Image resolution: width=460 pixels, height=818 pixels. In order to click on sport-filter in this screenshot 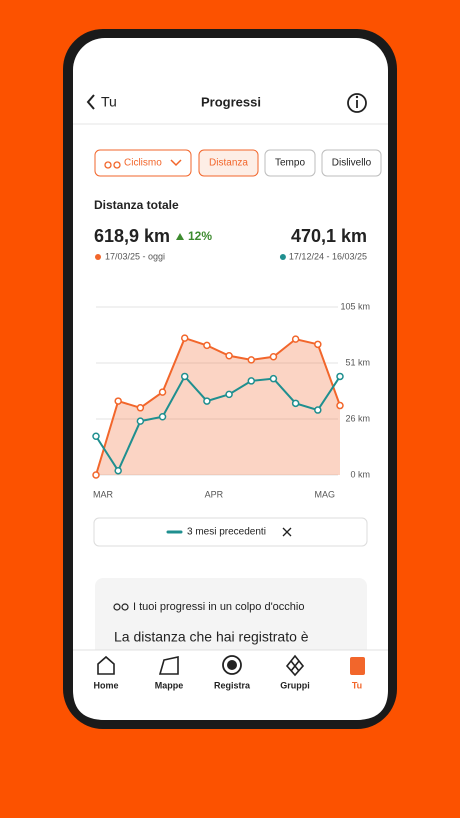, I will do `click(143, 163)`.